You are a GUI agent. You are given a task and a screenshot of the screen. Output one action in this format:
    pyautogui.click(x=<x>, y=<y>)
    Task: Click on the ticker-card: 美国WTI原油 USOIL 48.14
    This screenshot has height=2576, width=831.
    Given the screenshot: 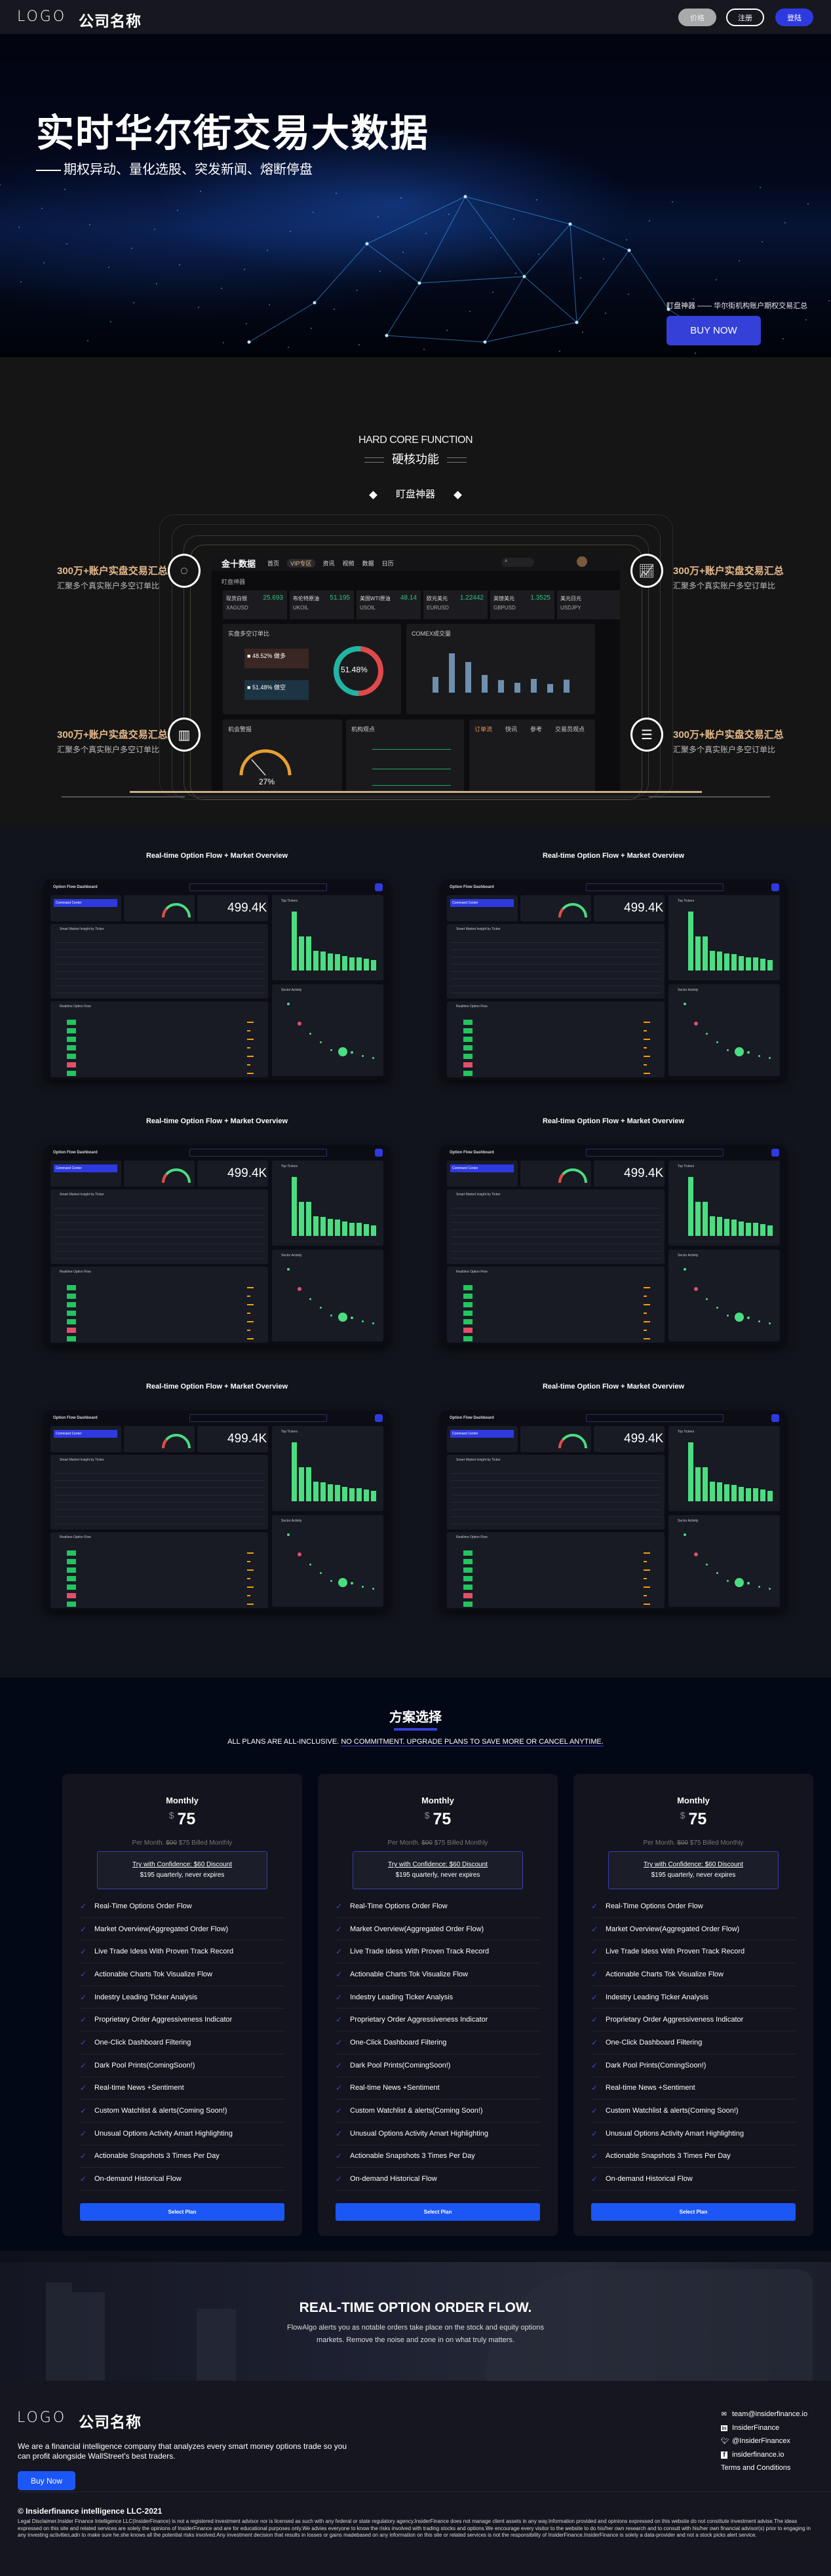 What is the action you would take?
    pyautogui.click(x=389, y=604)
    